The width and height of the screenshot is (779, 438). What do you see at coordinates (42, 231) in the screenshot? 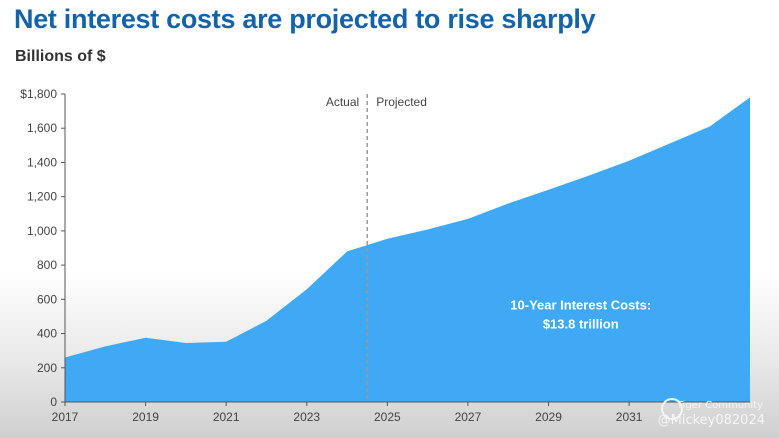
I see `y-tick-label: 1,000` at bounding box center [42, 231].